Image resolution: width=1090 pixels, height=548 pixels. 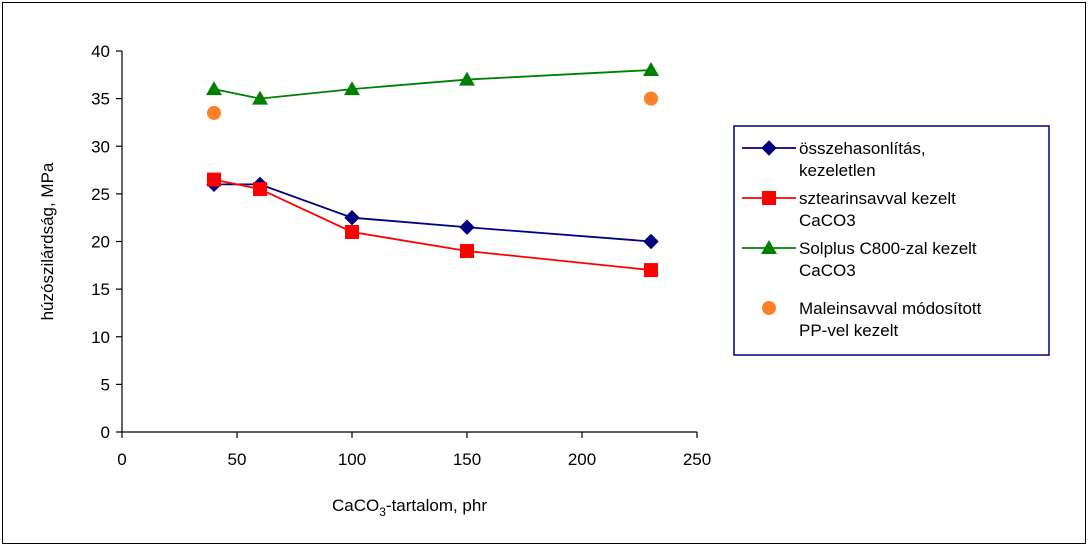 What do you see at coordinates (872, 319) in the screenshot?
I see `legend-entry-4: Maleinsavval módosított PP-vel kezelt` at bounding box center [872, 319].